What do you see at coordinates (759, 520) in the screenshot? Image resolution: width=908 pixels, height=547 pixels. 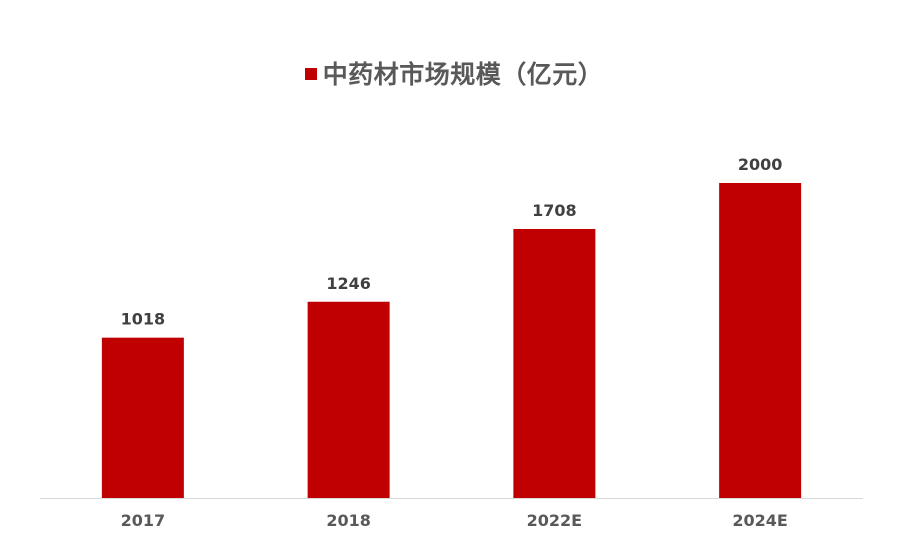 I see `x-tick-label-2024E: 2024E` at bounding box center [759, 520].